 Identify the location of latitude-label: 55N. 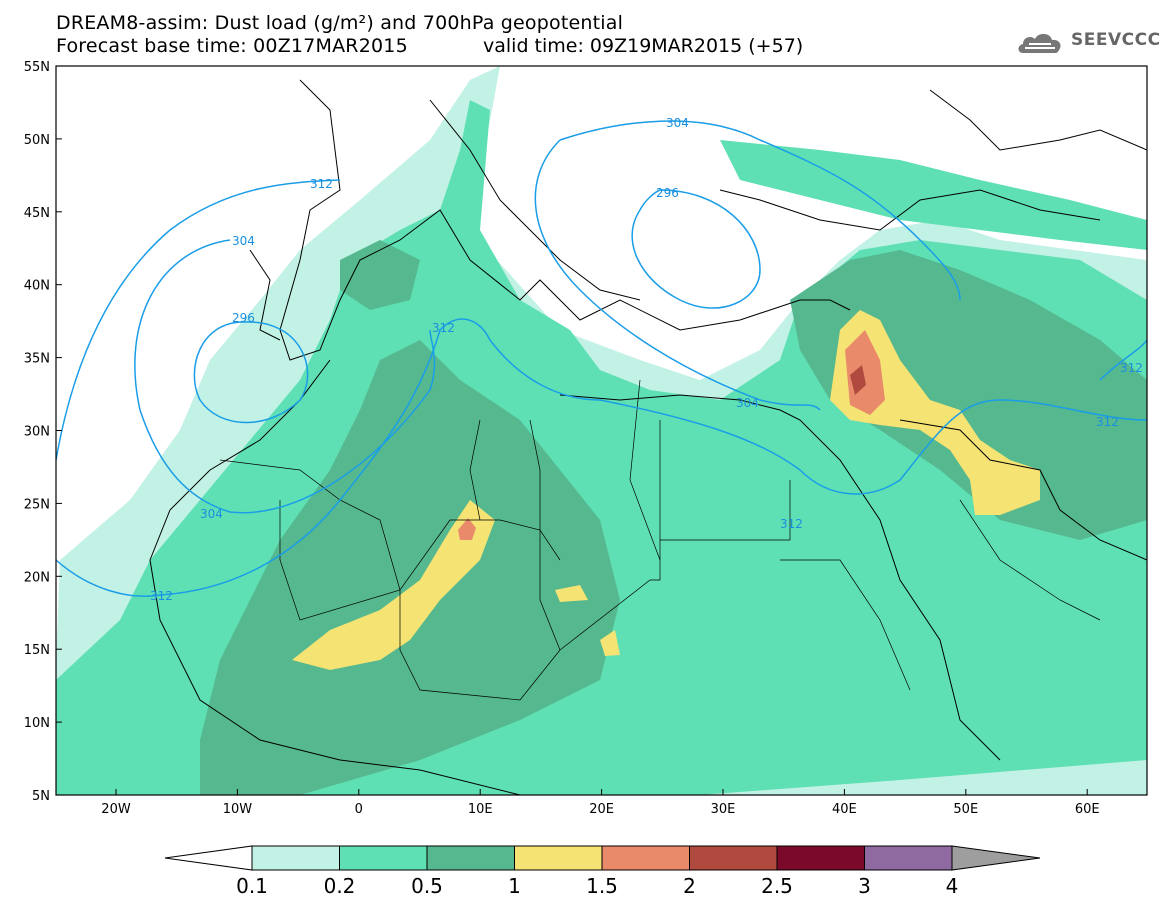
(37, 67).